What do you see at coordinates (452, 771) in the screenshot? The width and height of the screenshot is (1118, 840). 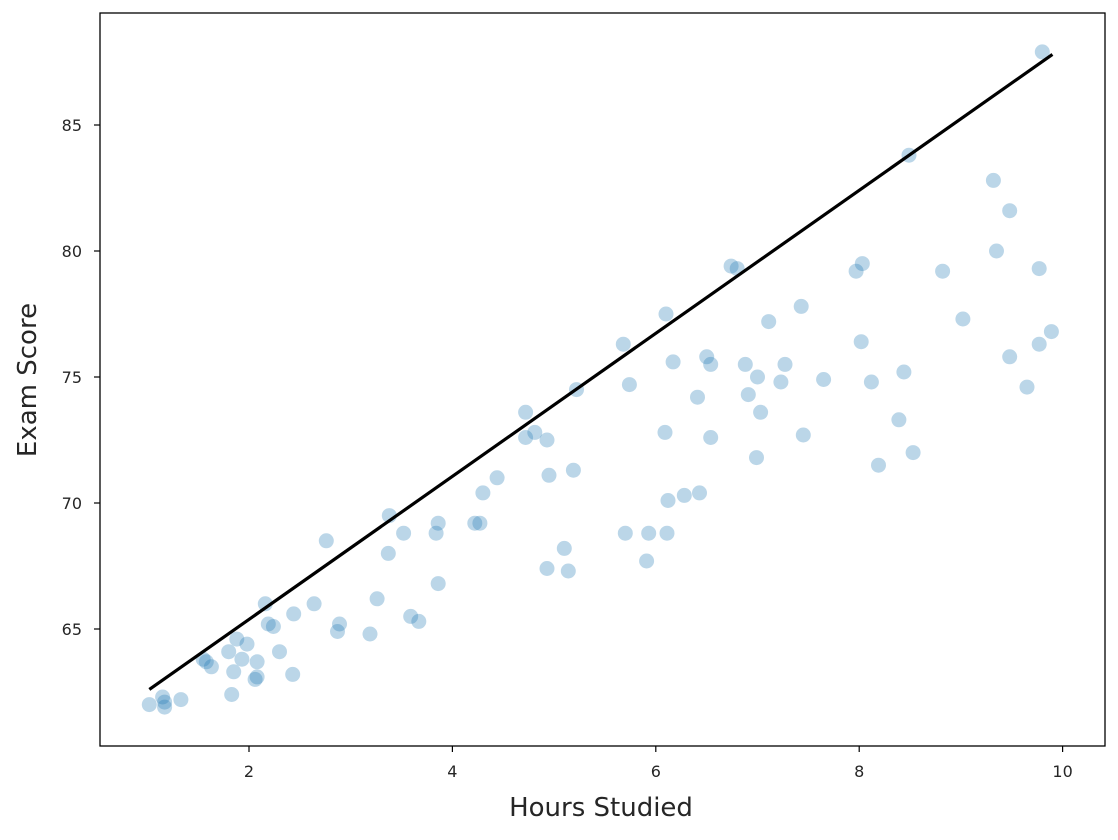 I see `x-tick-label: 4` at bounding box center [452, 771].